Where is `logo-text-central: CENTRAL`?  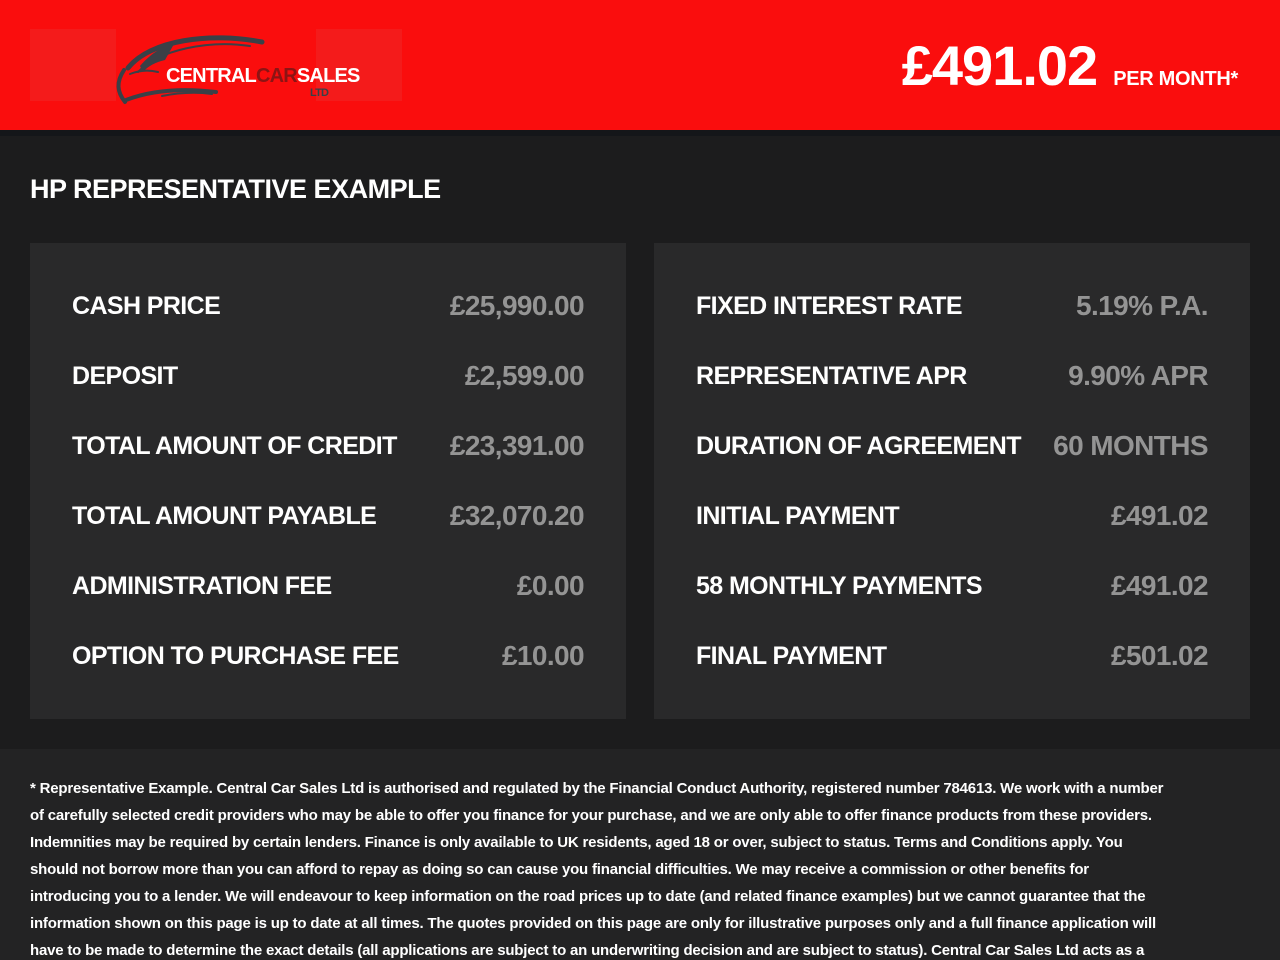
logo-text-central: CENTRAL is located at coordinates (211, 76).